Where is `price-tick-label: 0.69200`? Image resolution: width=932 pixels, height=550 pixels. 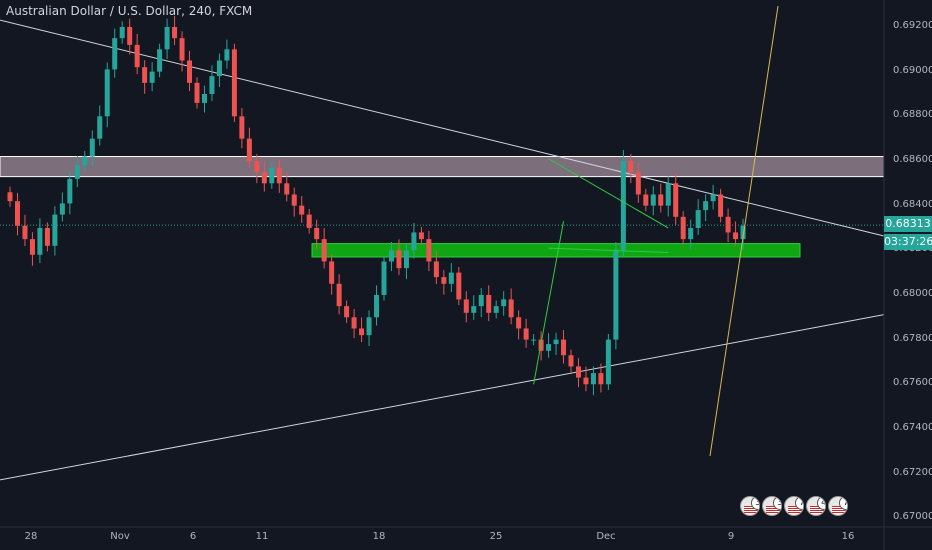
price-tick-label: 0.69200 is located at coordinates (912, 25).